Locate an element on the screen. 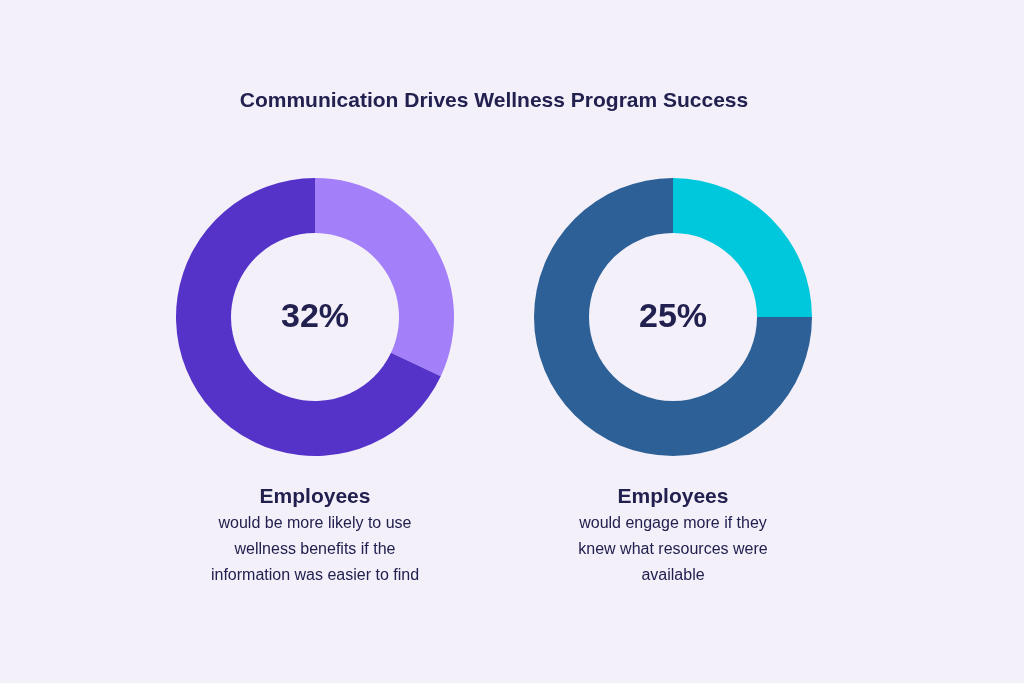 This screenshot has height=683, width=1024. chart-title: Communication Drives Wellness Program Success is located at coordinates (494, 99).